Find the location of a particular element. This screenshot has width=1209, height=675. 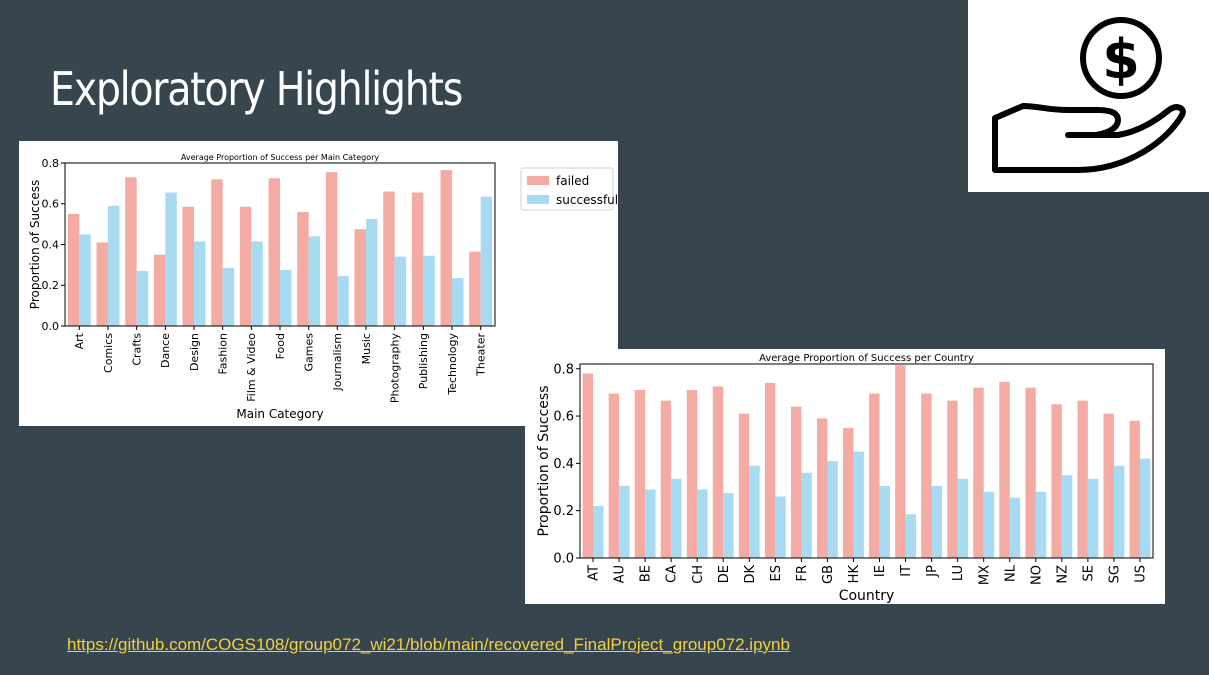

chart-country-bar-failed-au is located at coordinates (614, 475).